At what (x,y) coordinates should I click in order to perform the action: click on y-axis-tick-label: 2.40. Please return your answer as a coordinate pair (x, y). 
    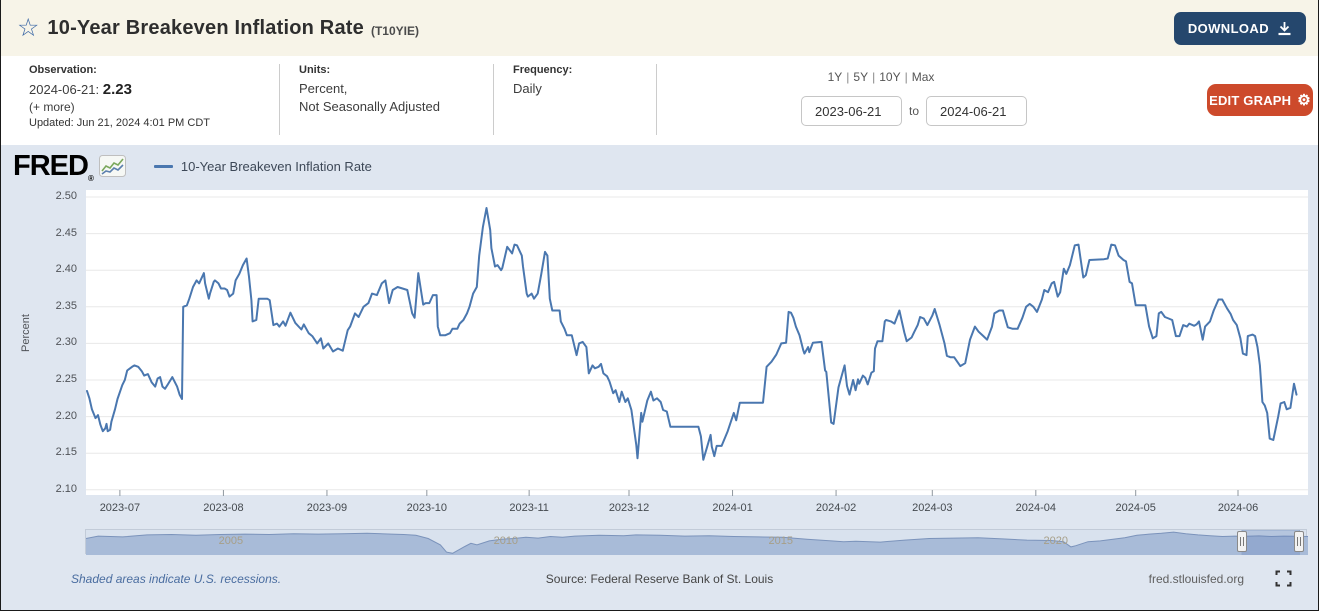
    Looking at the image, I should click on (66, 269).